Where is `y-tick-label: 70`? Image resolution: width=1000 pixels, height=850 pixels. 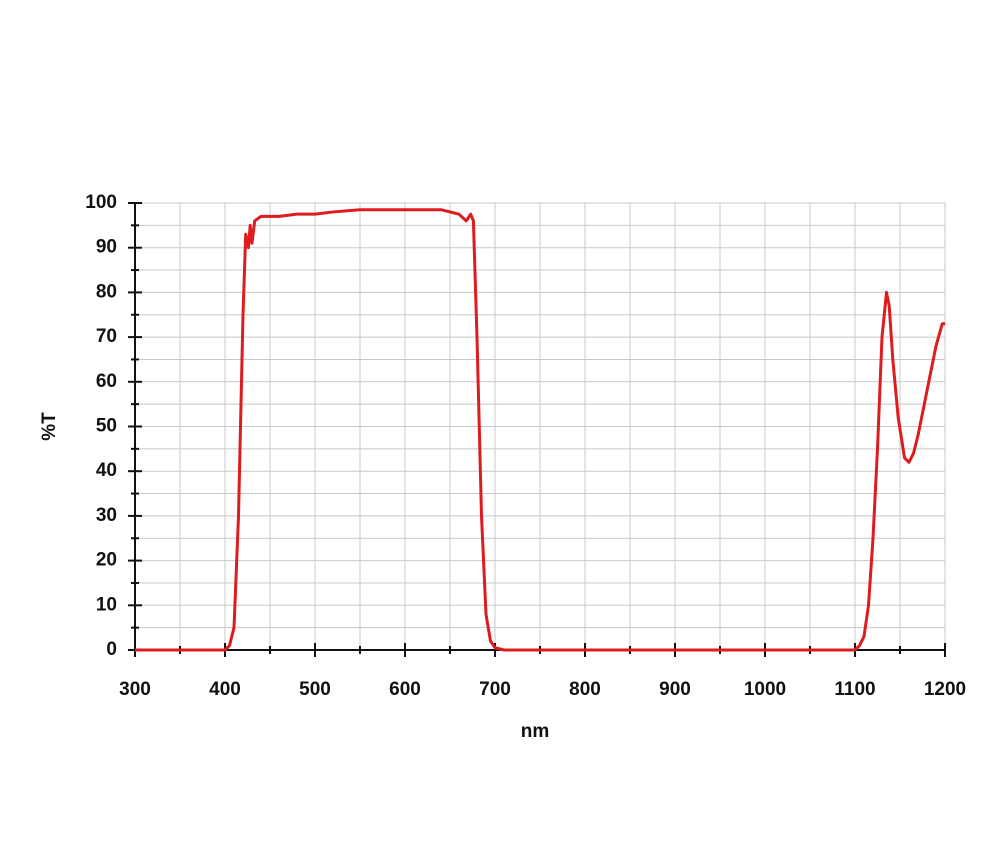 y-tick-label: 70 is located at coordinates (106, 336).